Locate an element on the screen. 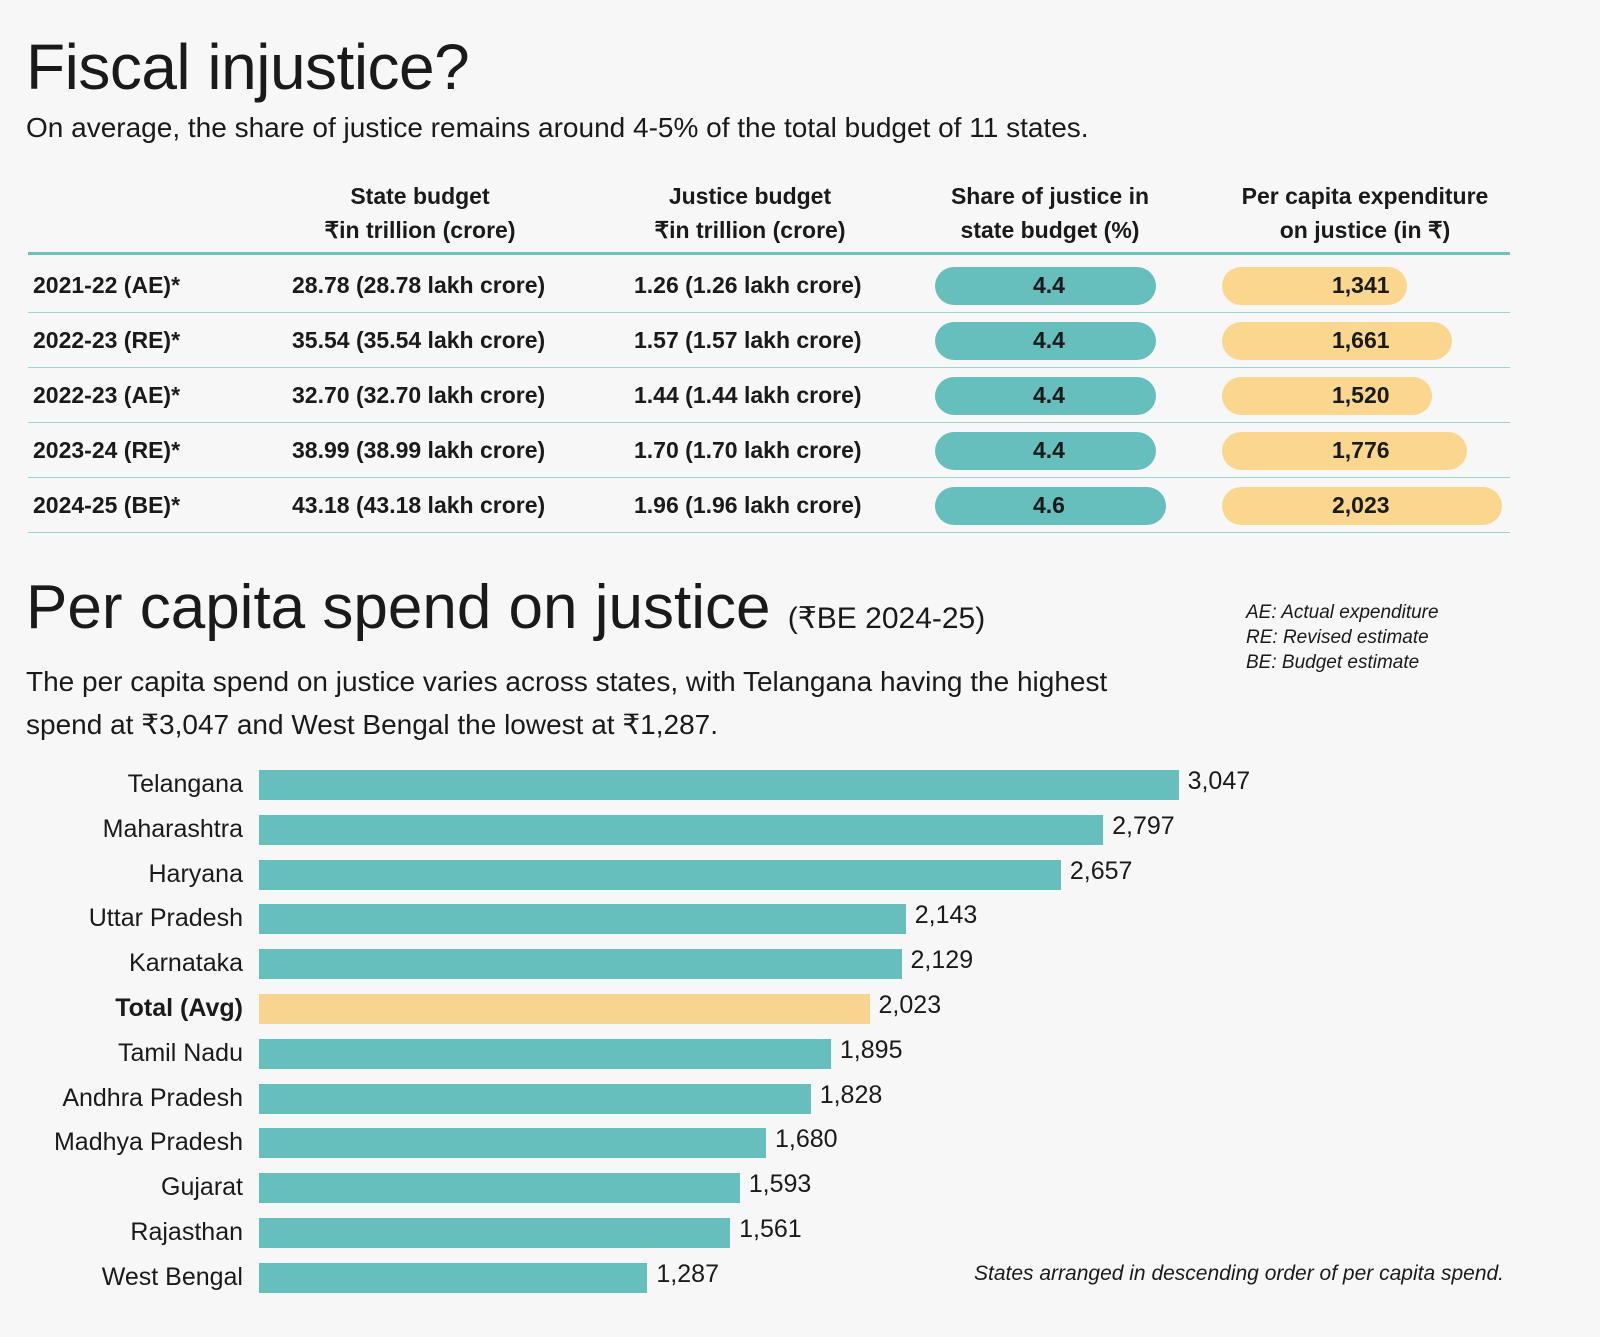 This screenshot has width=1600, height=1337. bar-category-label: Karnataka is located at coordinates (186, 963).